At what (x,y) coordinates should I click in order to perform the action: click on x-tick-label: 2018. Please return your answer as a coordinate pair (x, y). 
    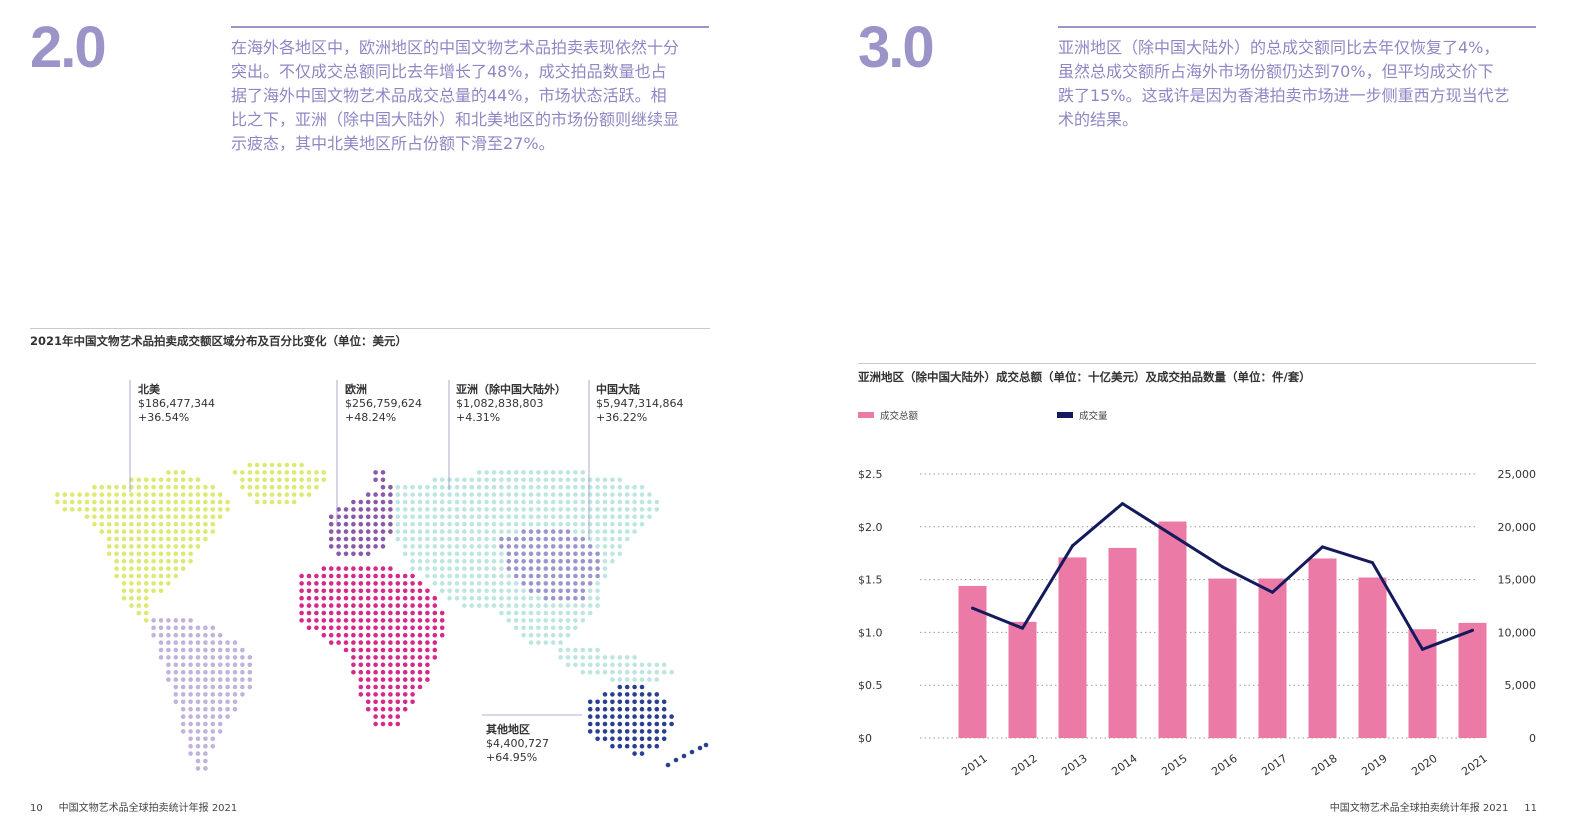
    Looking at the image, I should click on (1324, 765).